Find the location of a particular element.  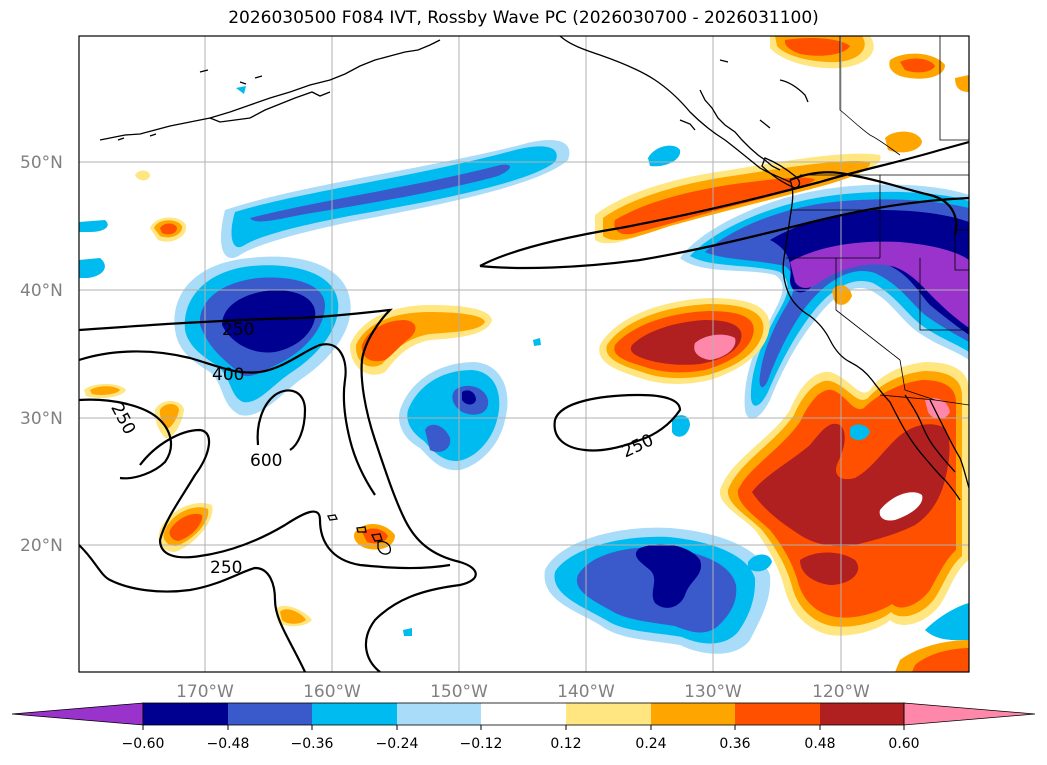

contour-250-ne-loop is located at coordinates (873, 203).